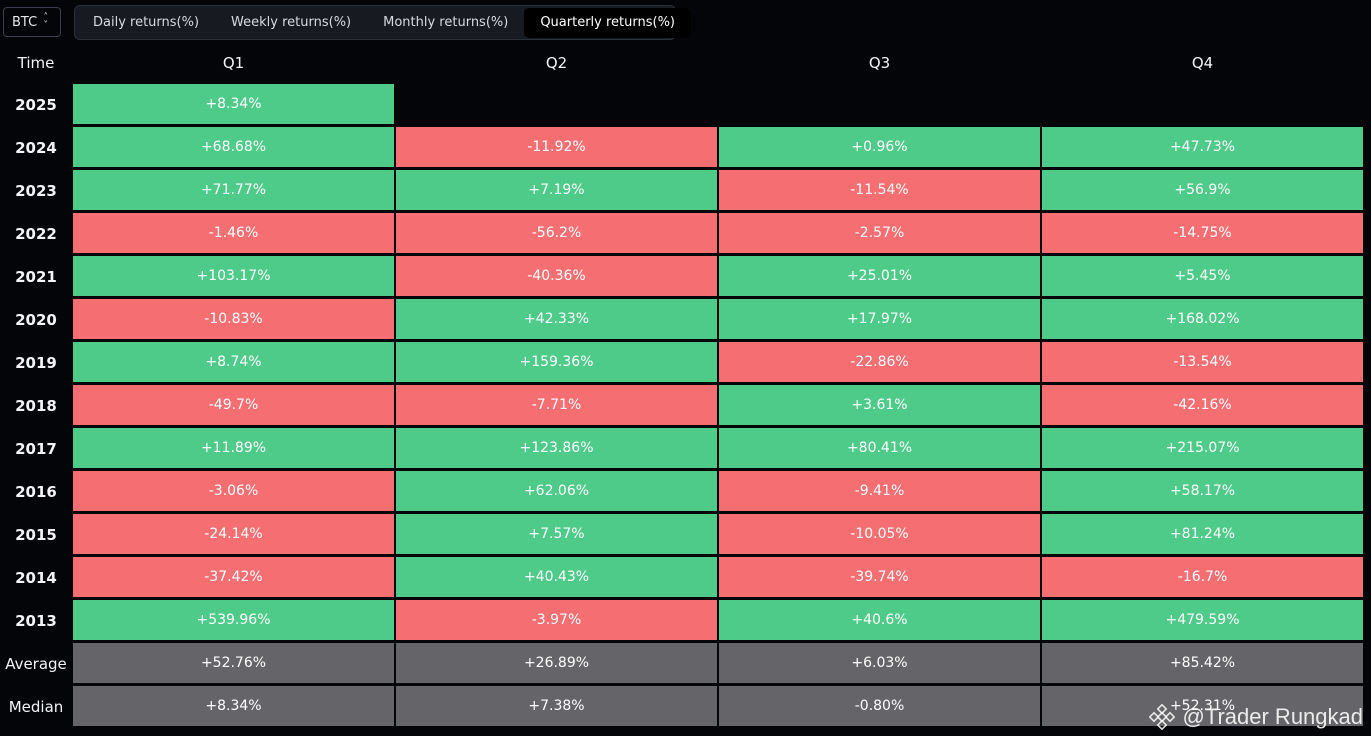 The height and width of the screenshot is (736, 1371). What do you see at coordinates (1202, 63) in the screenshot?
I see `header-q4: Q4` at bounding box center [1202, 63].